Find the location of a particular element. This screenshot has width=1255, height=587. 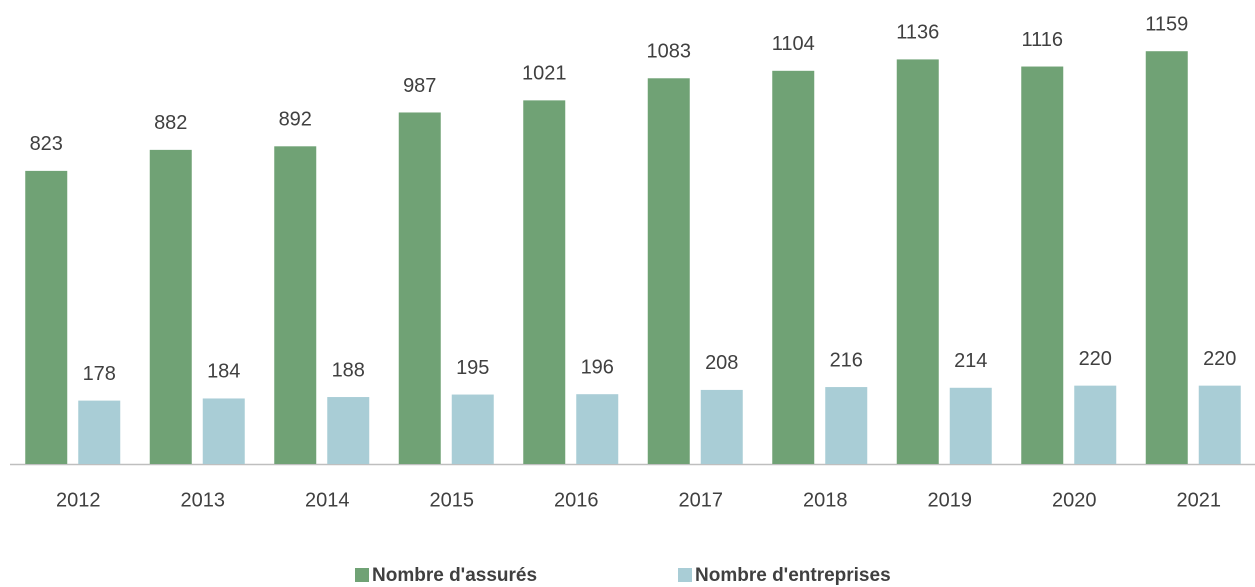

x-tick-label: 2020 is located at coordinates (1074, 500).